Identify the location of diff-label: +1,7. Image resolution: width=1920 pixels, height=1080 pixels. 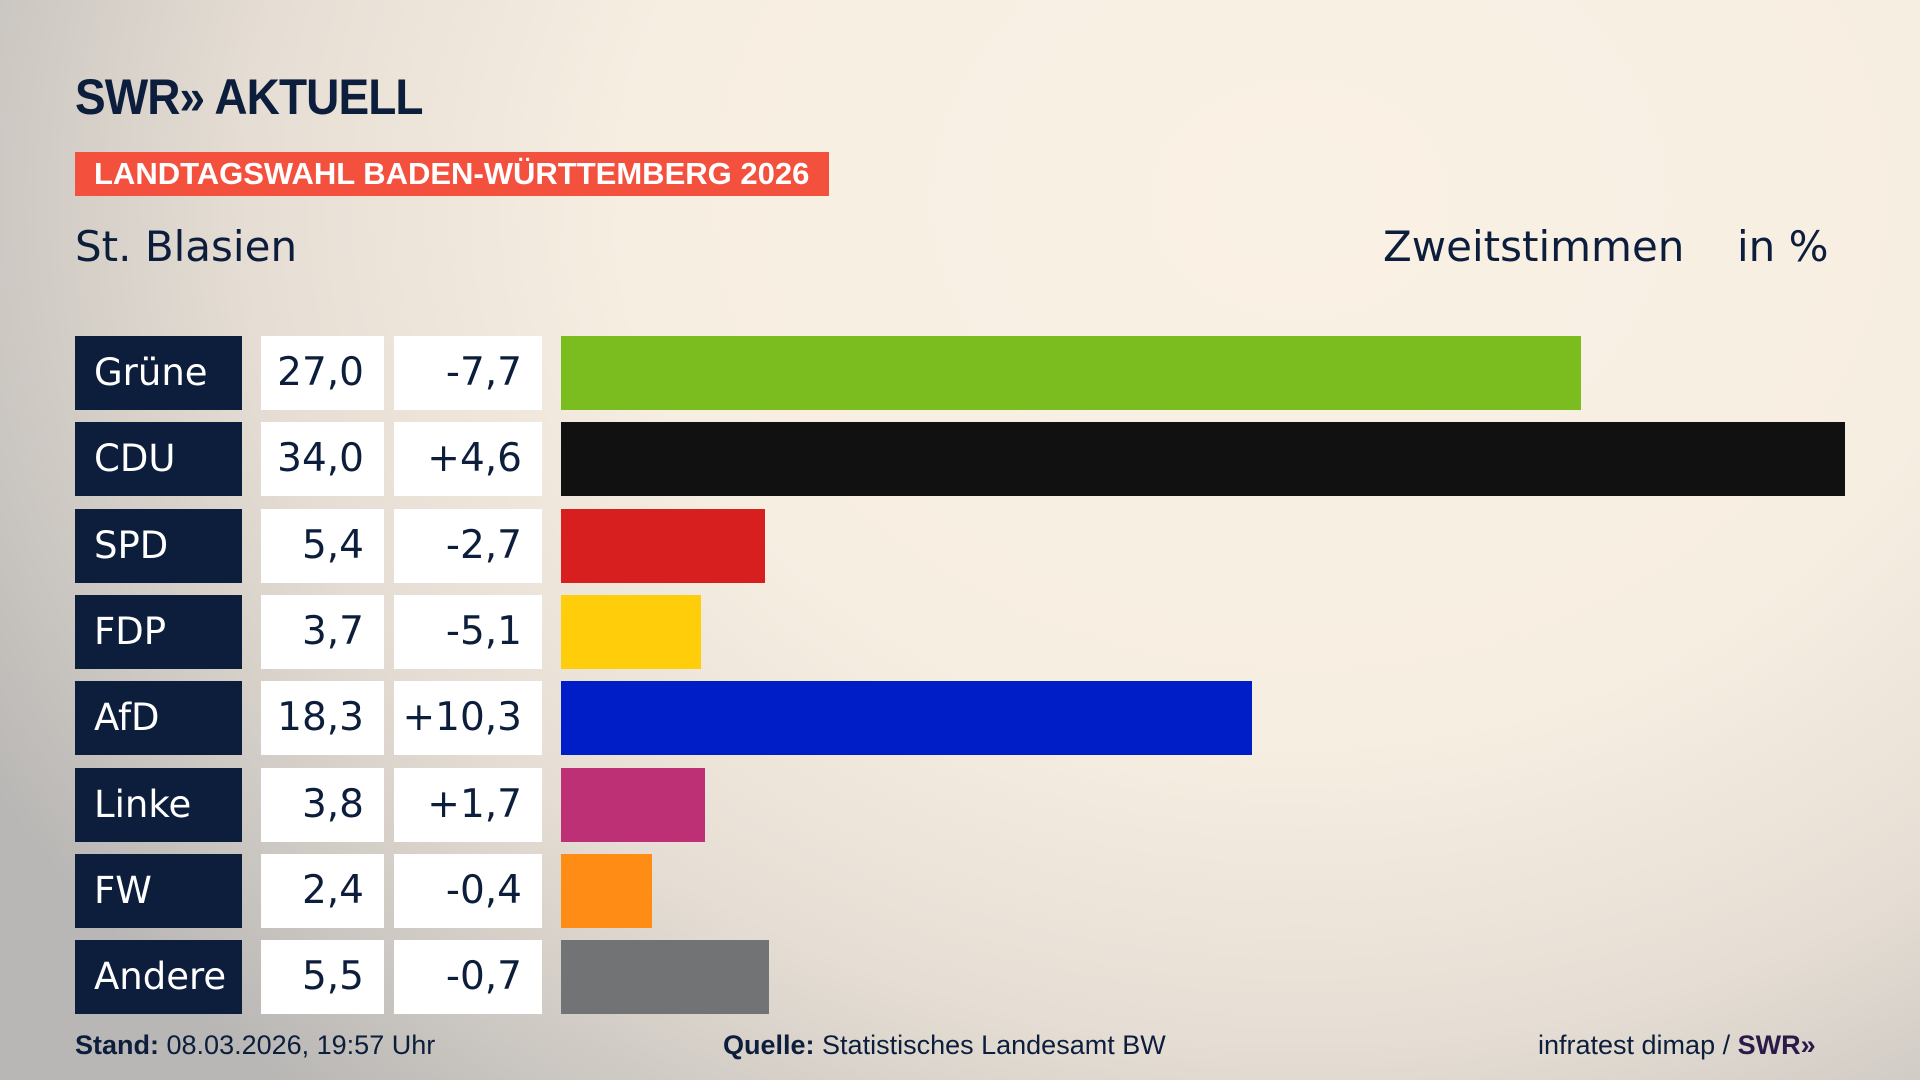
(468, 804).